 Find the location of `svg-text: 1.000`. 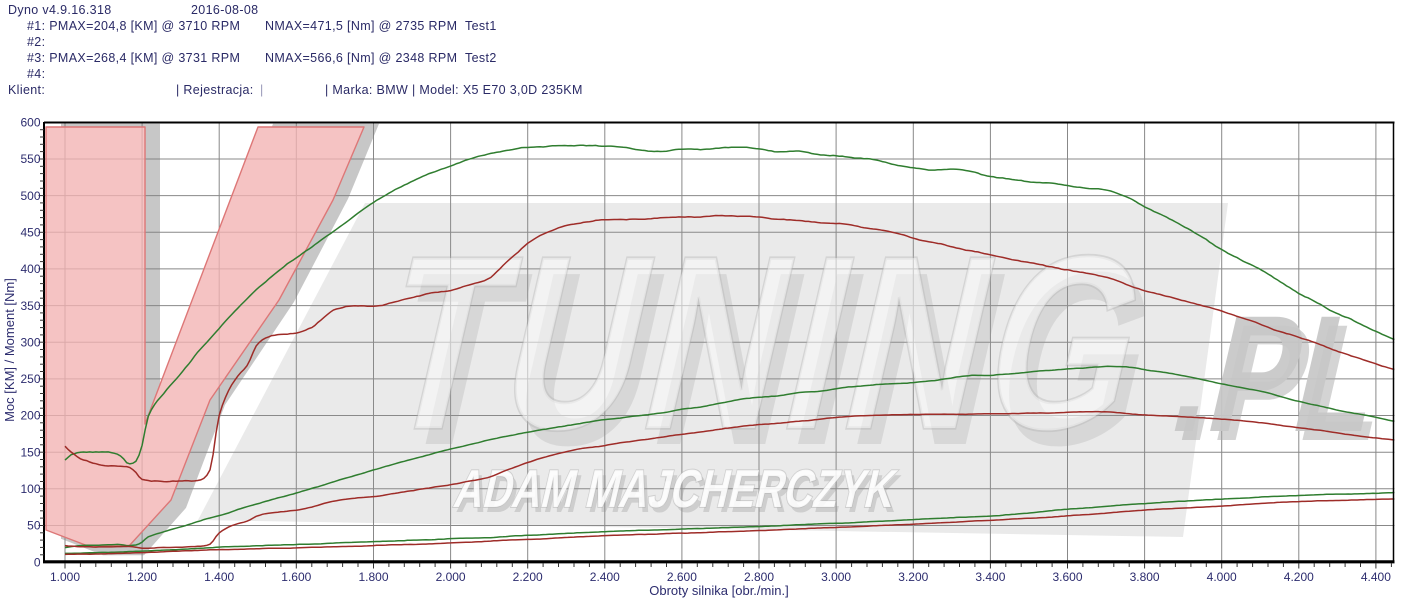

svg-text: 1.000 is located at coordinates (65, 577).